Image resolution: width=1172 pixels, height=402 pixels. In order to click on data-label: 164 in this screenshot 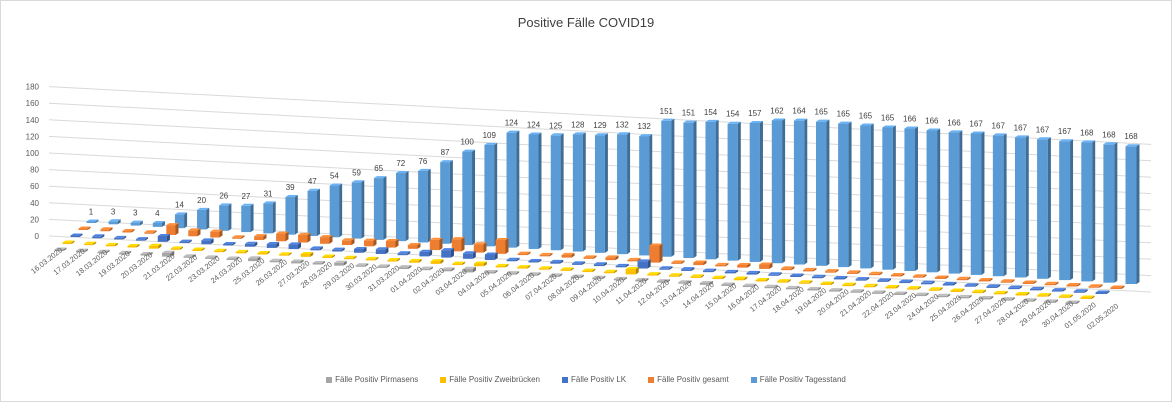, I will do `click(799, 111)`.